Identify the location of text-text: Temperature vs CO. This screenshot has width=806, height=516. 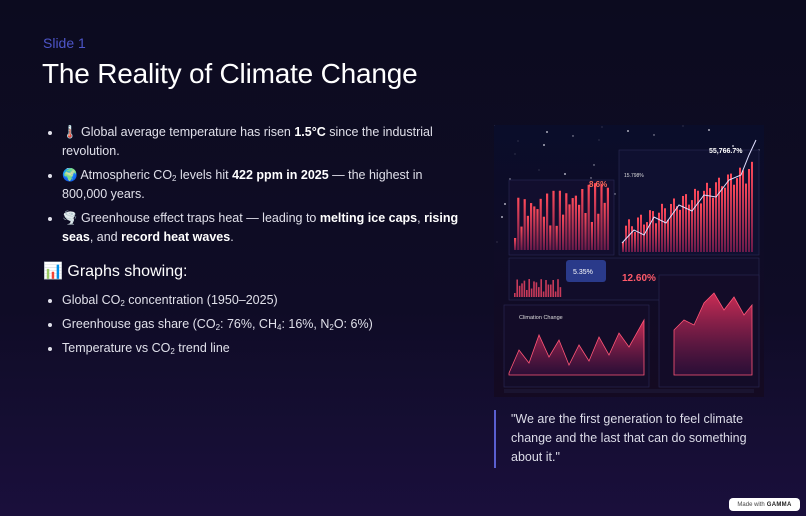
(116, 348).